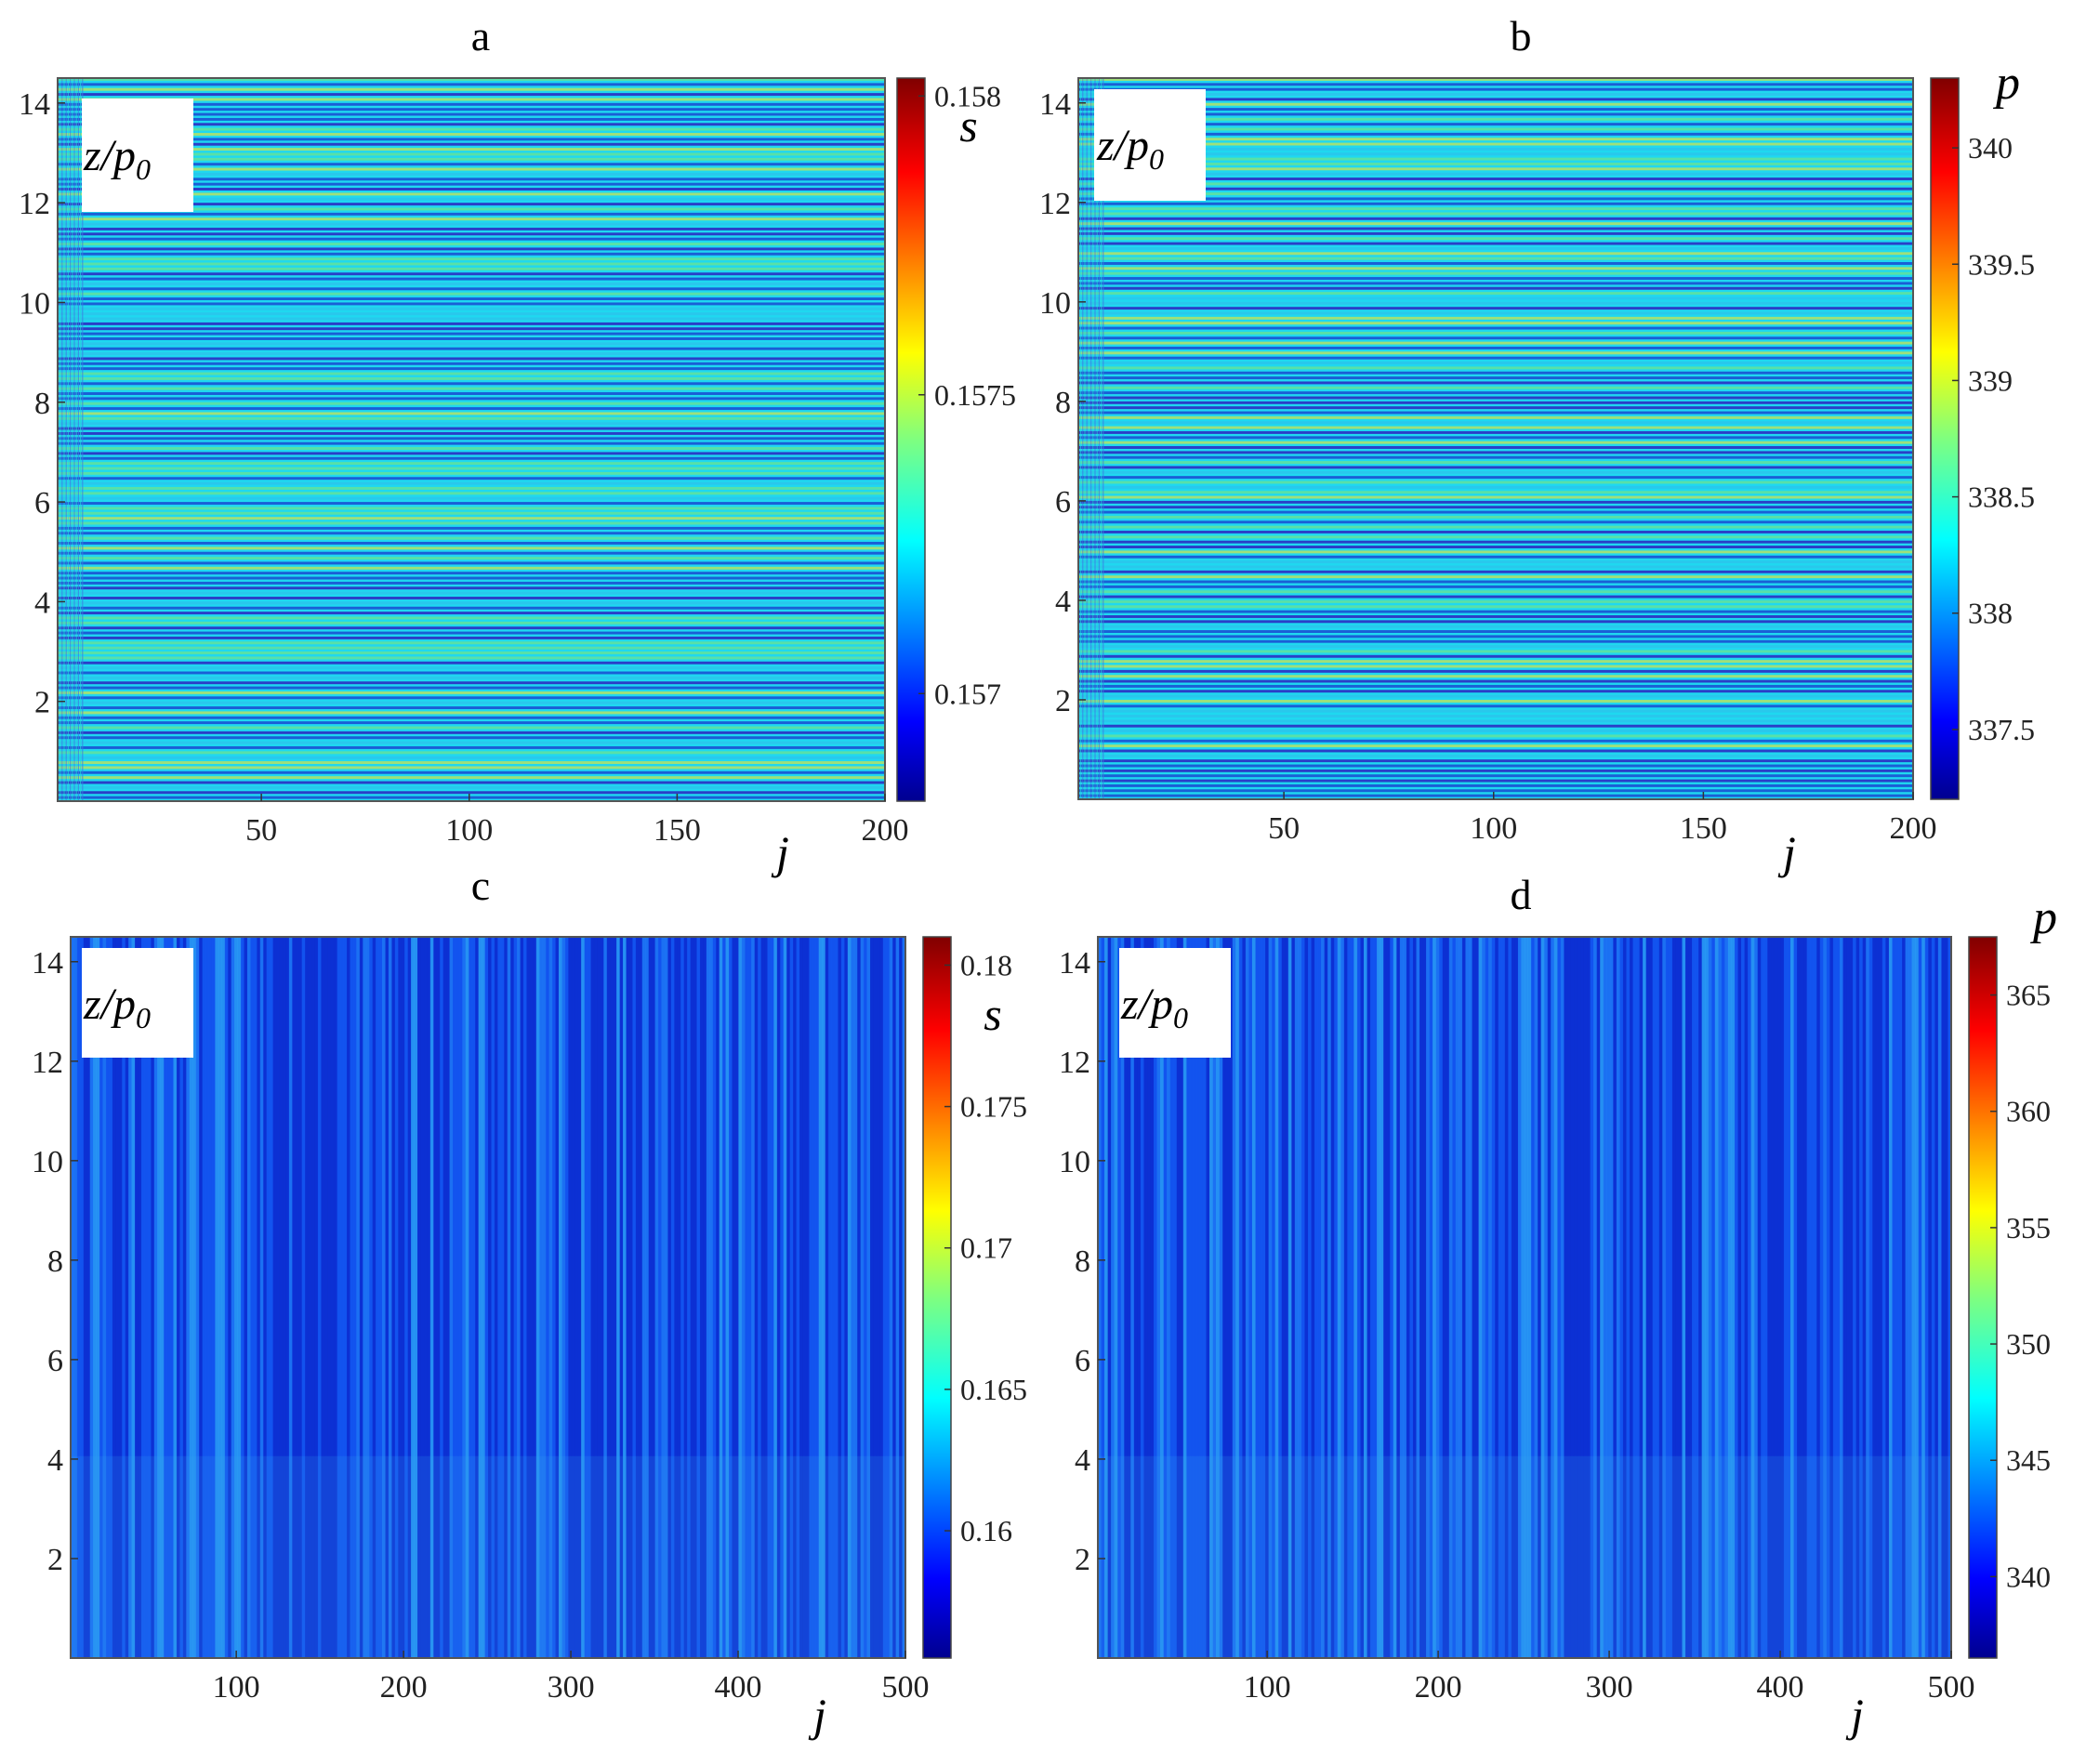 This screenshot has height=1764, width=2073. Describe the element at coordinates (1990, 148) in the screenshot. I see `colorbar-tick-label: 340` at that location.